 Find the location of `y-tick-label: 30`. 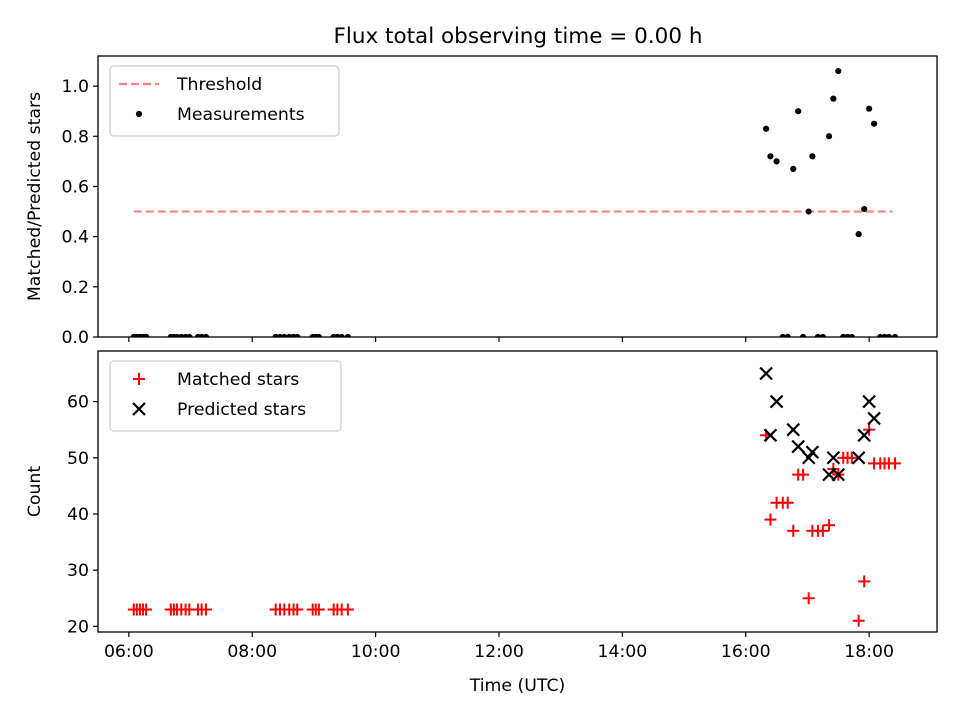

y-tick-label: 30 is located at coordinates (78, 571).